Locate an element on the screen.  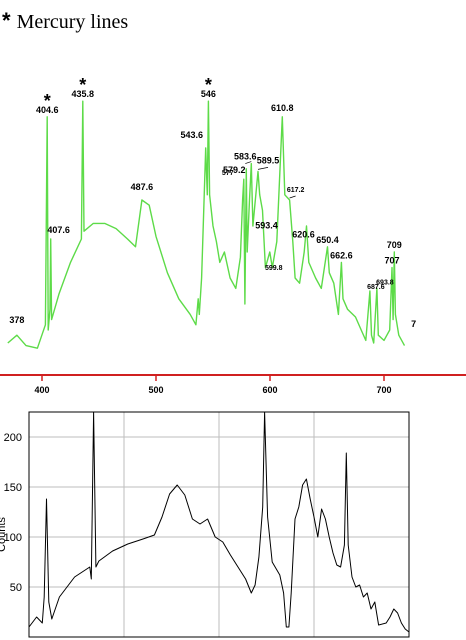
peak-label: 662.6 is located at coordinates (341, 255).